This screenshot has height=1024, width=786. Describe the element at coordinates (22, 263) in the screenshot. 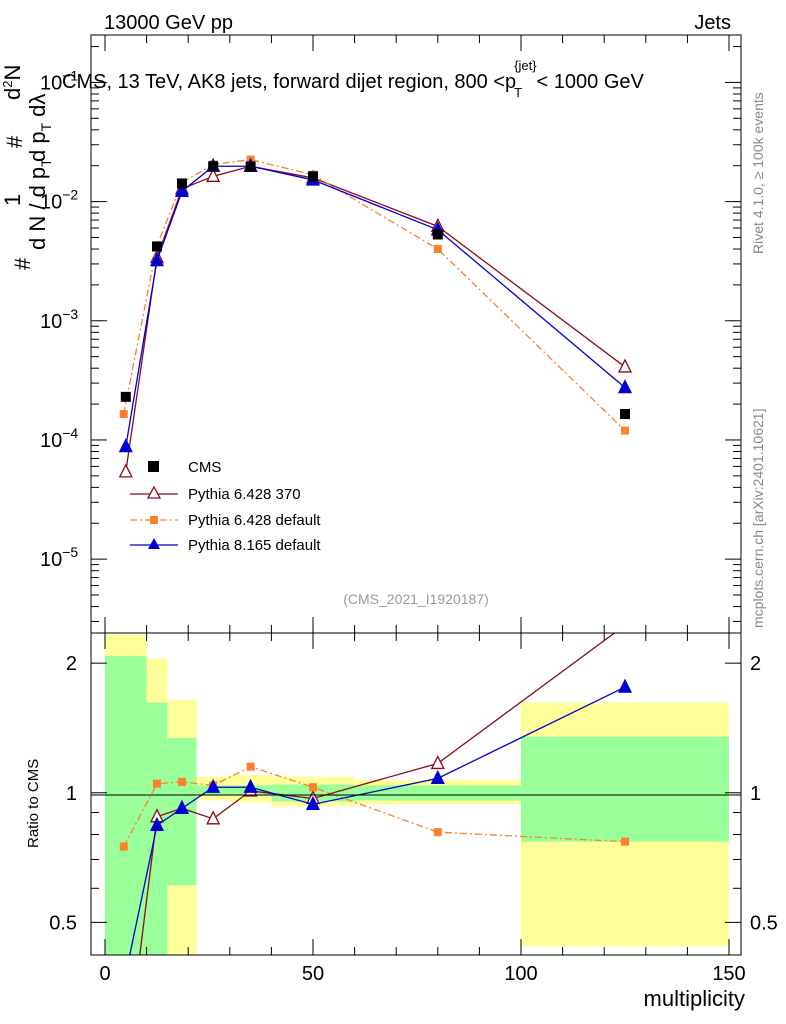

I see `ylabel-hash: #` at that location.